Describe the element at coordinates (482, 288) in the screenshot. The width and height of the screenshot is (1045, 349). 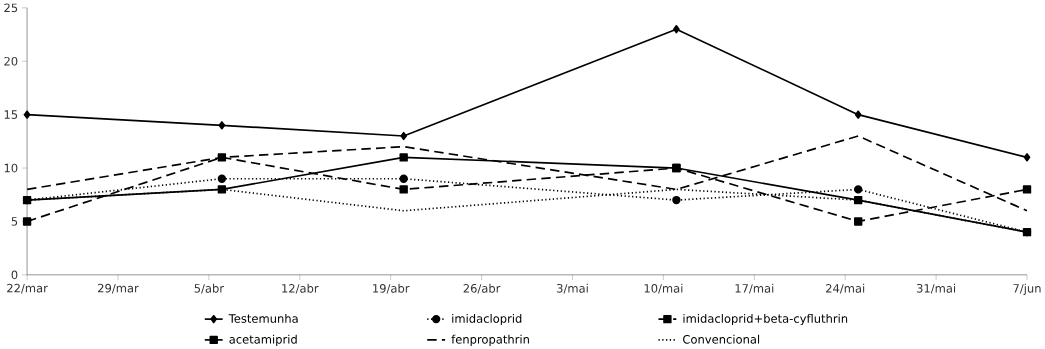
I see `x-tick-label: 26/abr` at that location.